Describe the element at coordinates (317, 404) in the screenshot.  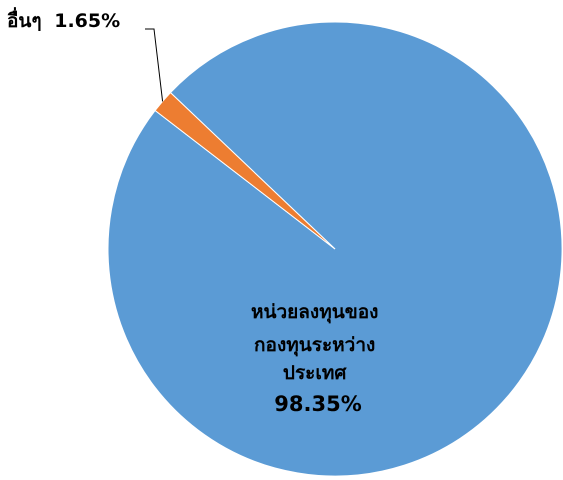
I see `main-slice-percent: 98.35%` at that location.